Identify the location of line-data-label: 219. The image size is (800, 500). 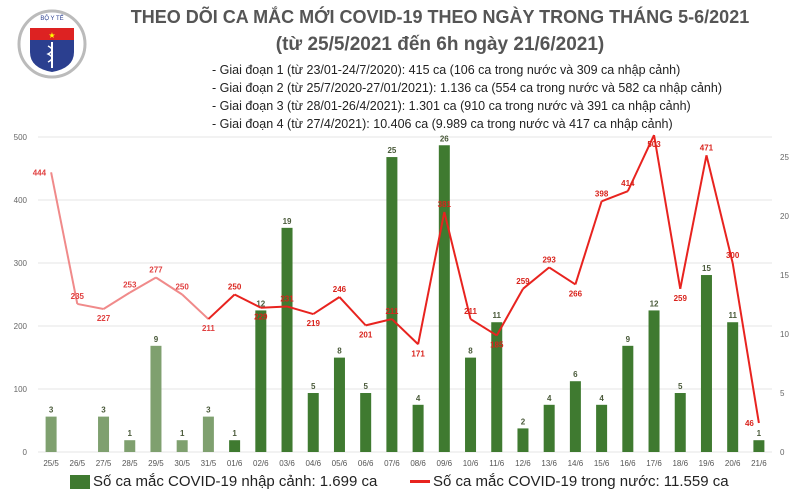
(314, 323).